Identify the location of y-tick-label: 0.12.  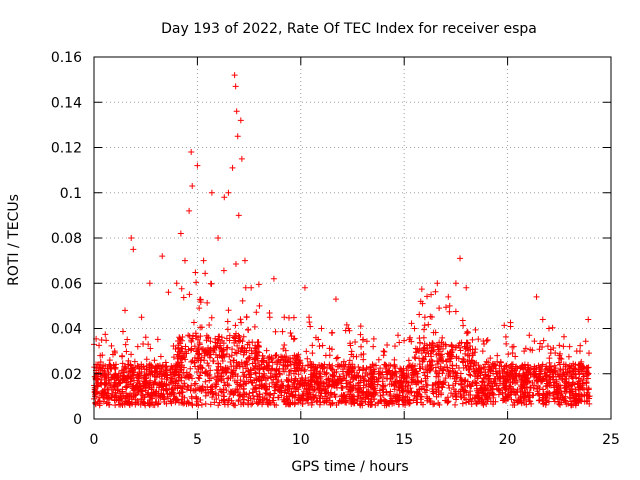
(66, 149).